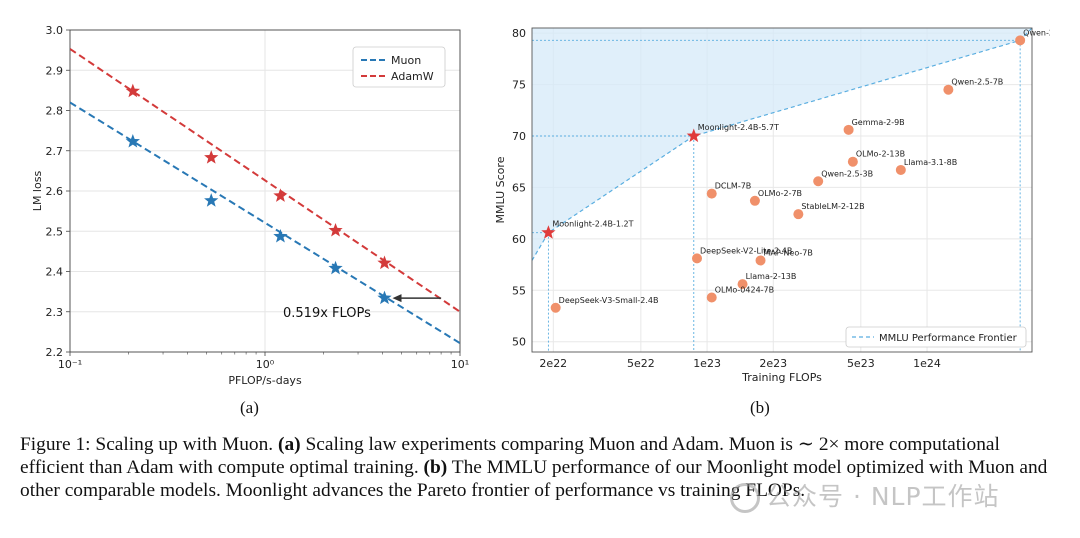 This screenshot has height=538, width=1080. I want to click on watermark-text: 公众号 · NLP工作站, so click(883, 496).